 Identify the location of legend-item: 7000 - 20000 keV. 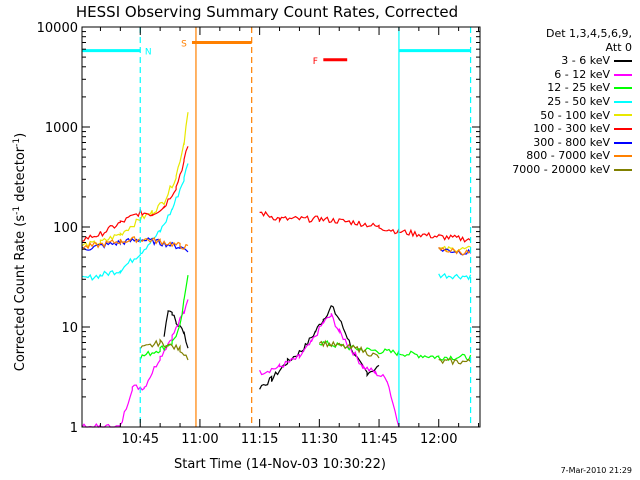
(552, 170).